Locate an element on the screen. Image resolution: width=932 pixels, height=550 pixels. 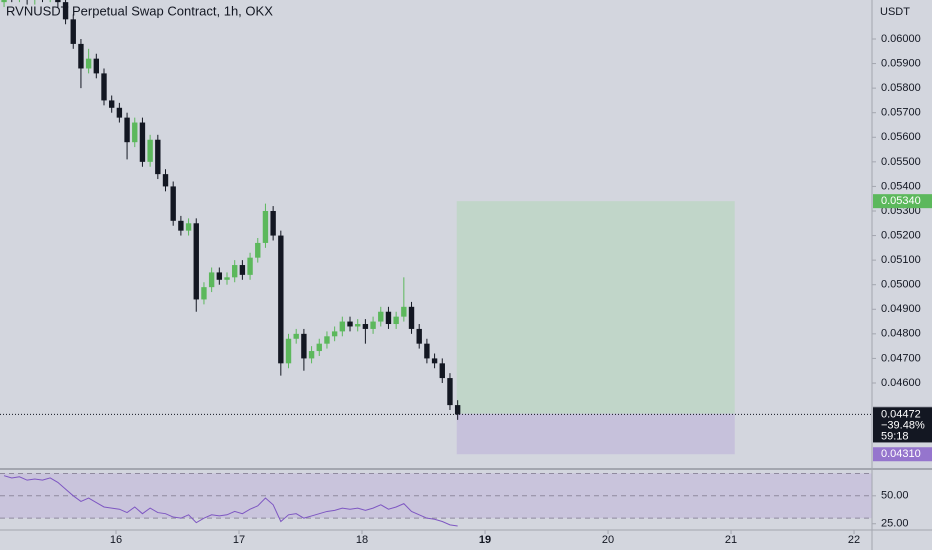
rsi-tick-label: 50.00 is located at coordinates (895, 496).